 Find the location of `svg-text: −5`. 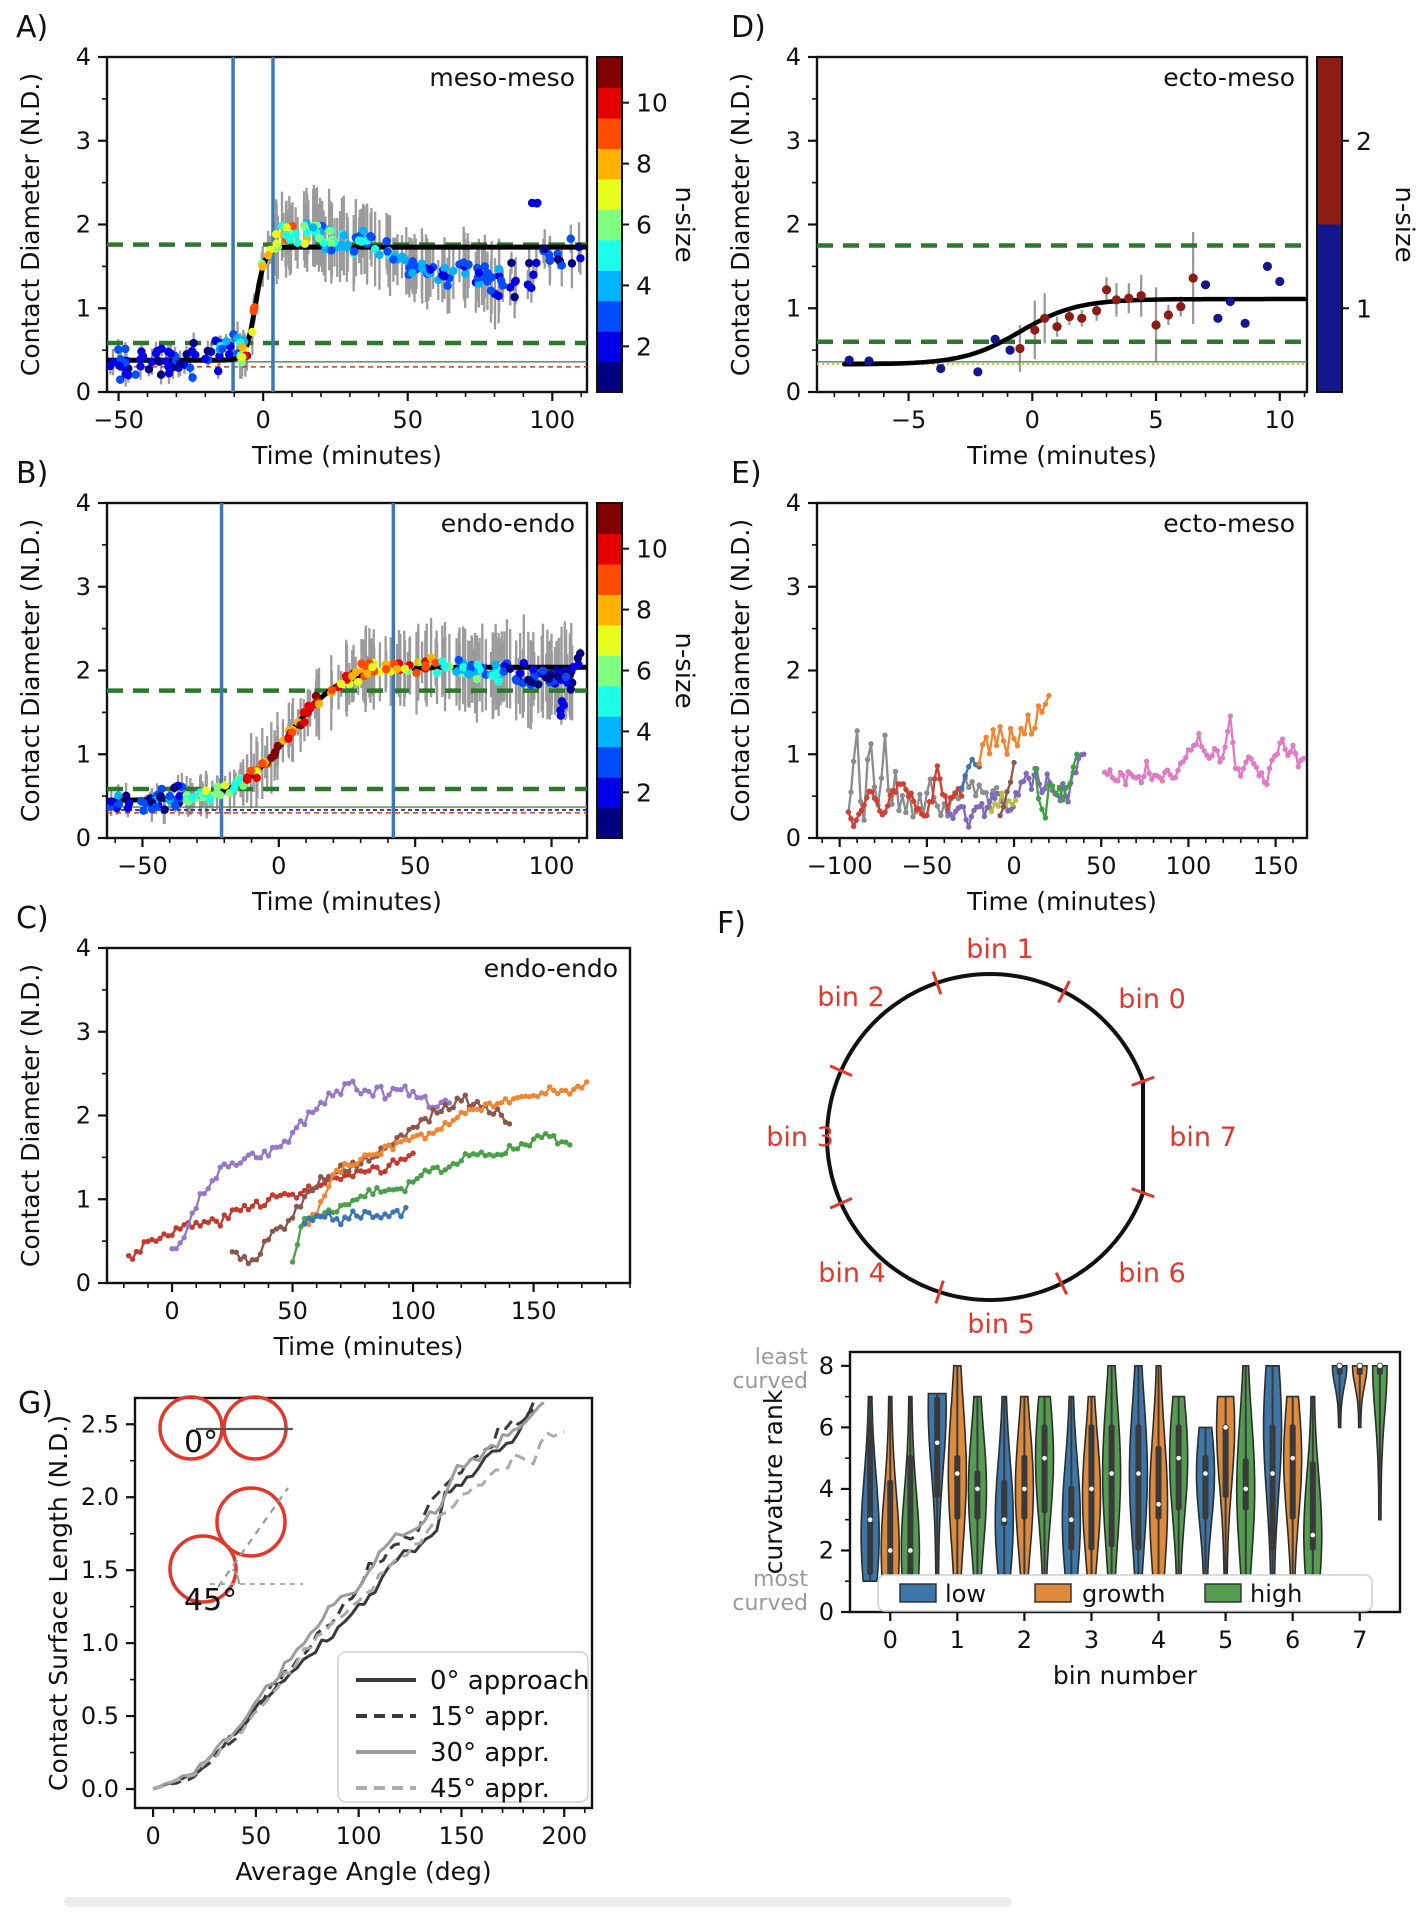

svg-text: −5 is located at coordinates (908, 420).